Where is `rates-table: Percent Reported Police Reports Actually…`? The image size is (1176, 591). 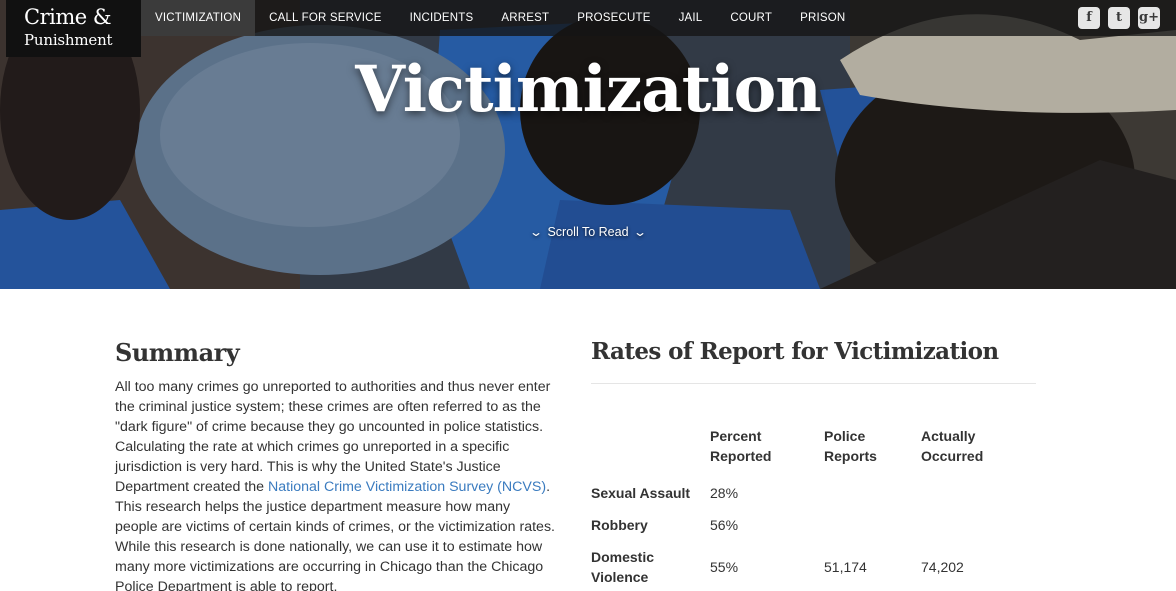
rates-table: Percent Reported Police Reports Actually… is located at coordinates (811, 508).